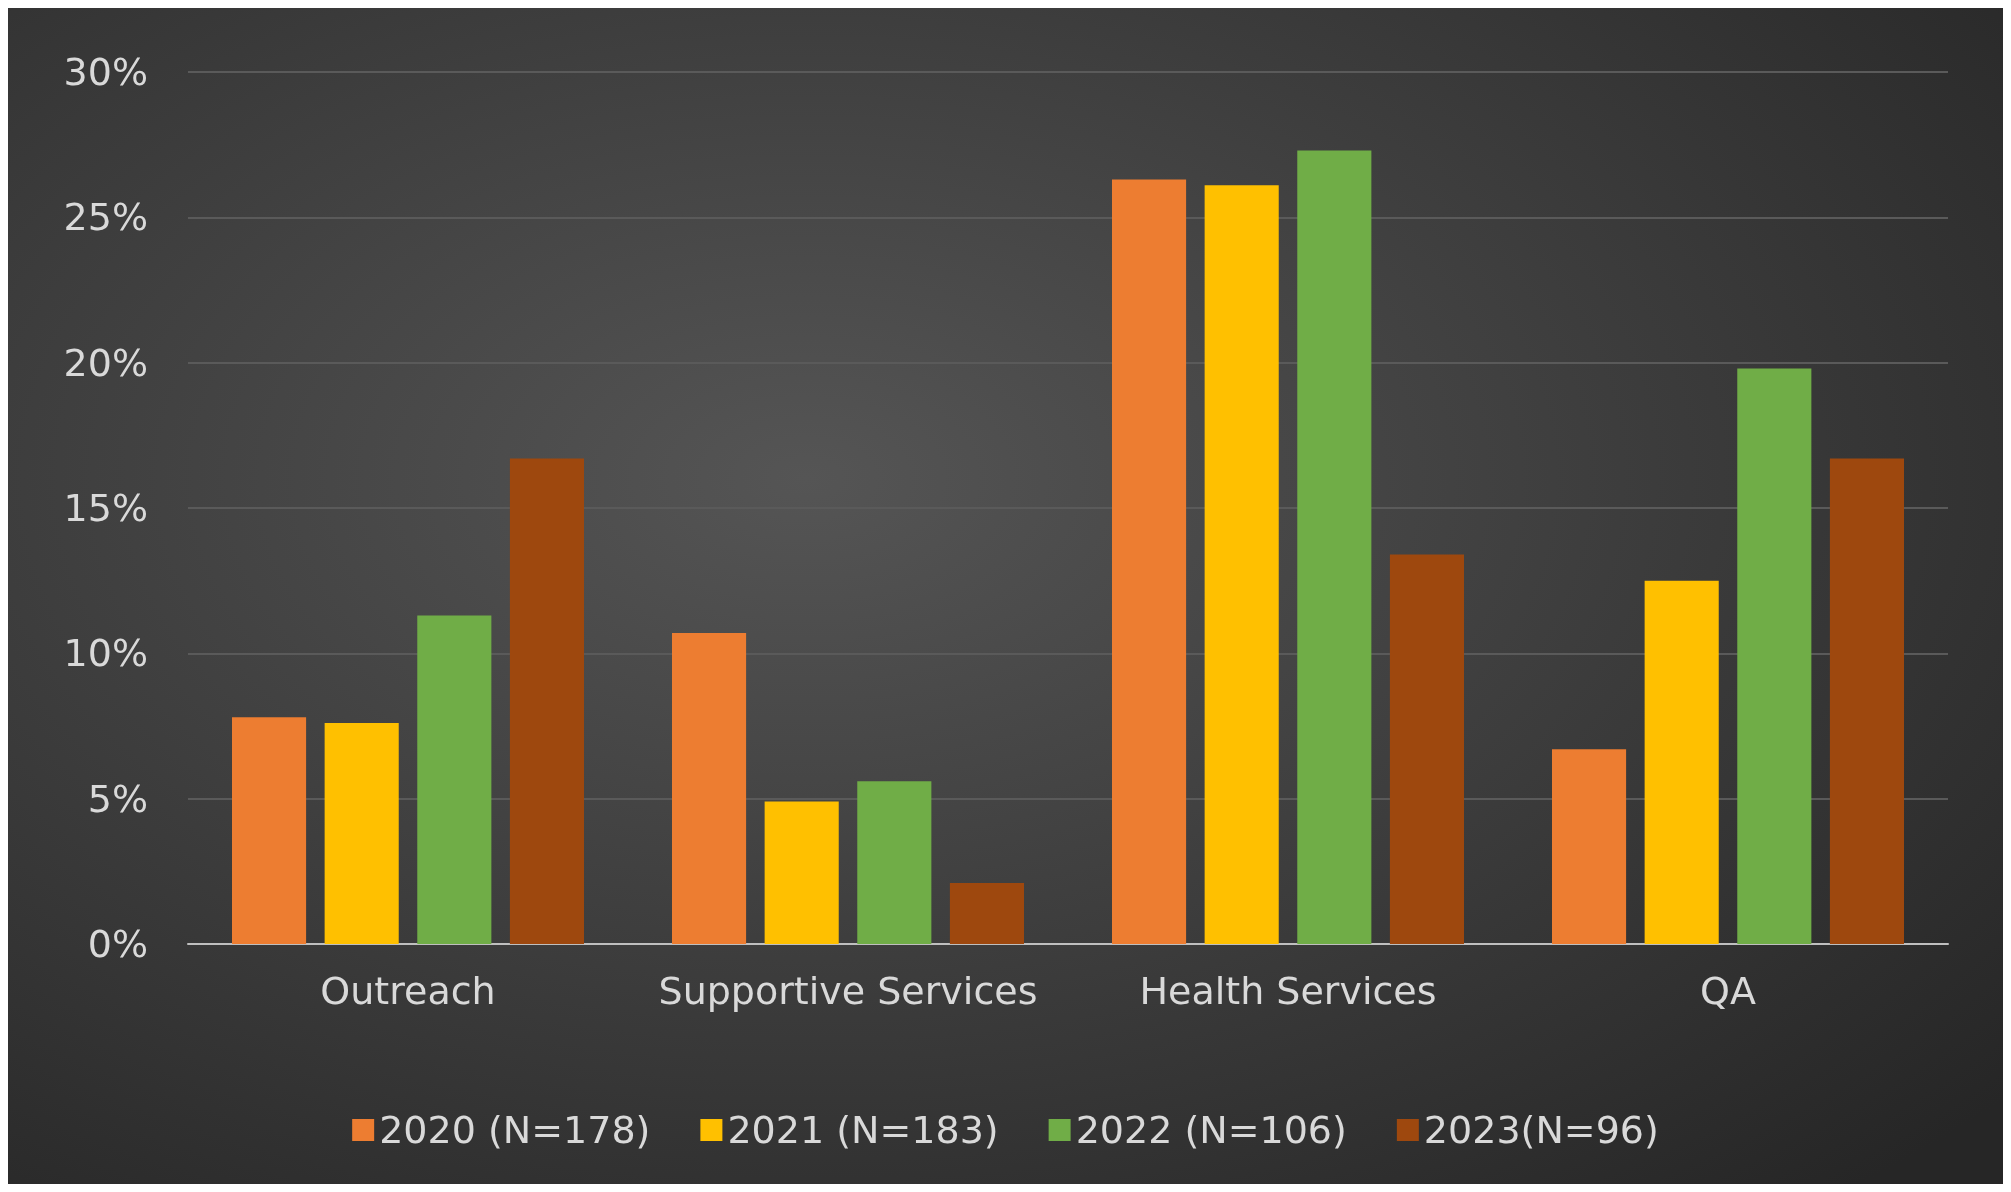  I want to click on y-tick-label: 0%, so click(117, 944).